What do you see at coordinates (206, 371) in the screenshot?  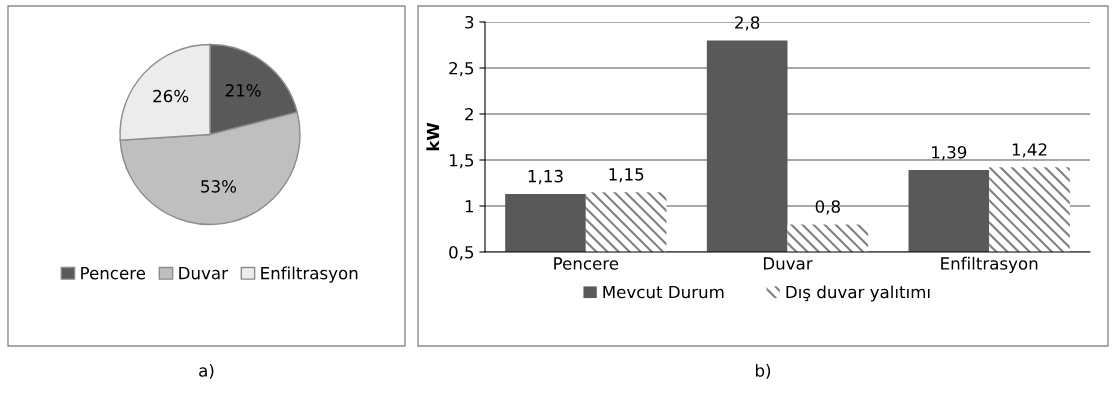 I see `text: a)` at bounding box center [206, 371].